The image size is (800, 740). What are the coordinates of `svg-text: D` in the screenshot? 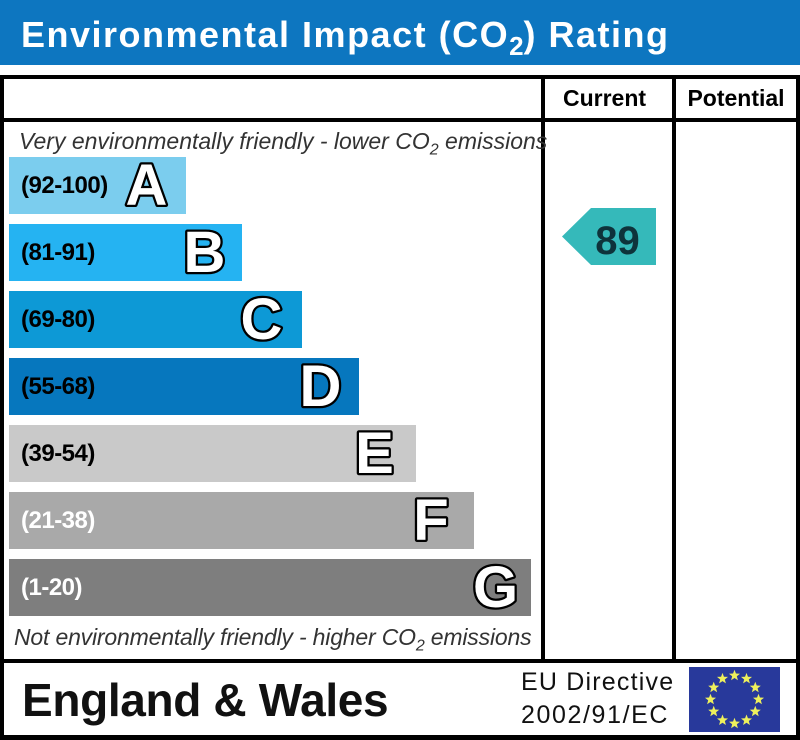 It's located at (321, 386).